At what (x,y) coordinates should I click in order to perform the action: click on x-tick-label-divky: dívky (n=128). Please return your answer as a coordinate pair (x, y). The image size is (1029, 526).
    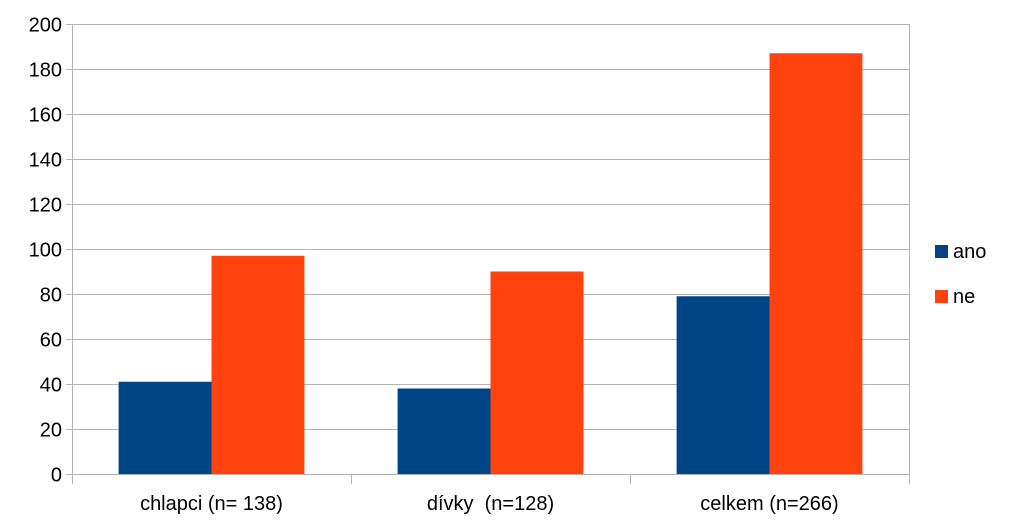
    Looking at the image, I should click on (490, 504).